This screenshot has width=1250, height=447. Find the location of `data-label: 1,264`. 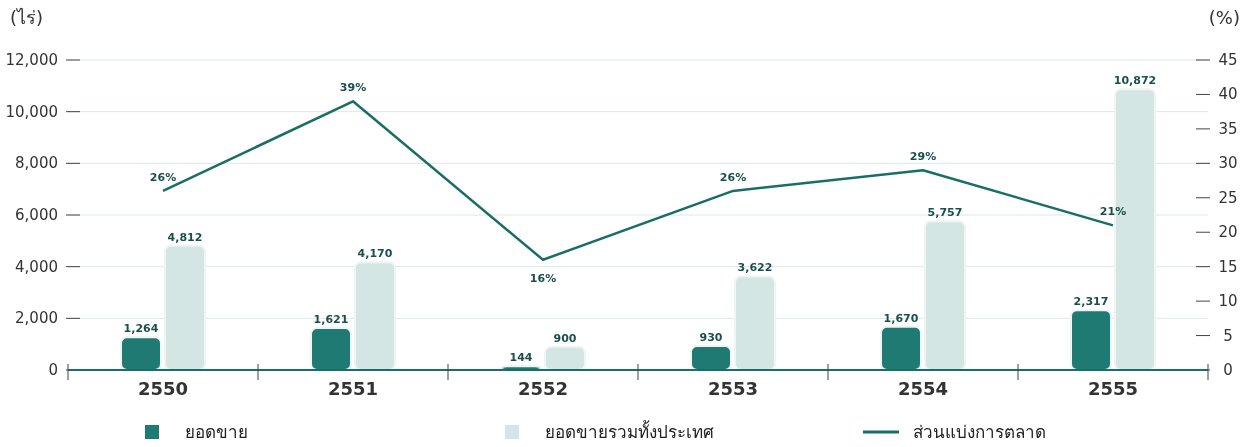

data-label: 1,264 is located at coordinates (141, 329).